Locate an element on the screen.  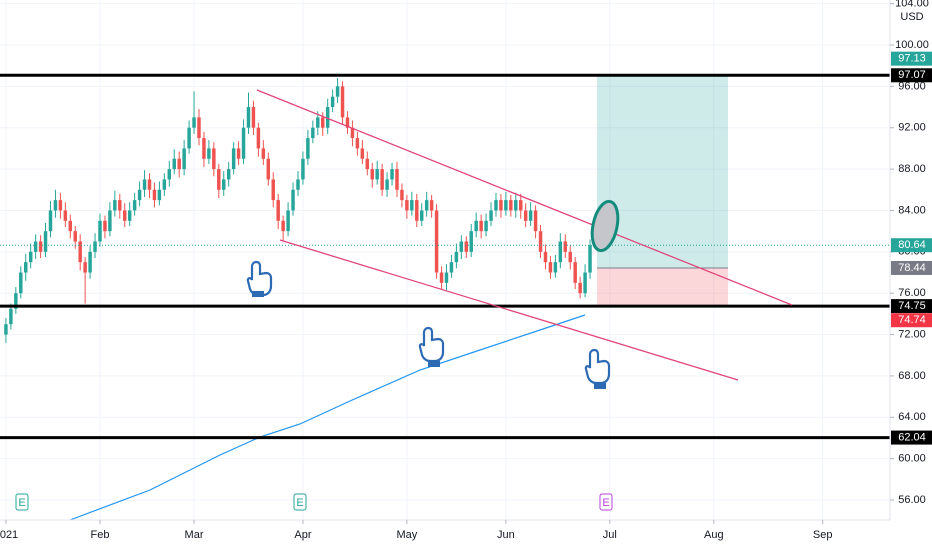
x-tick-label: Apr is located at coordinates (302, 535).